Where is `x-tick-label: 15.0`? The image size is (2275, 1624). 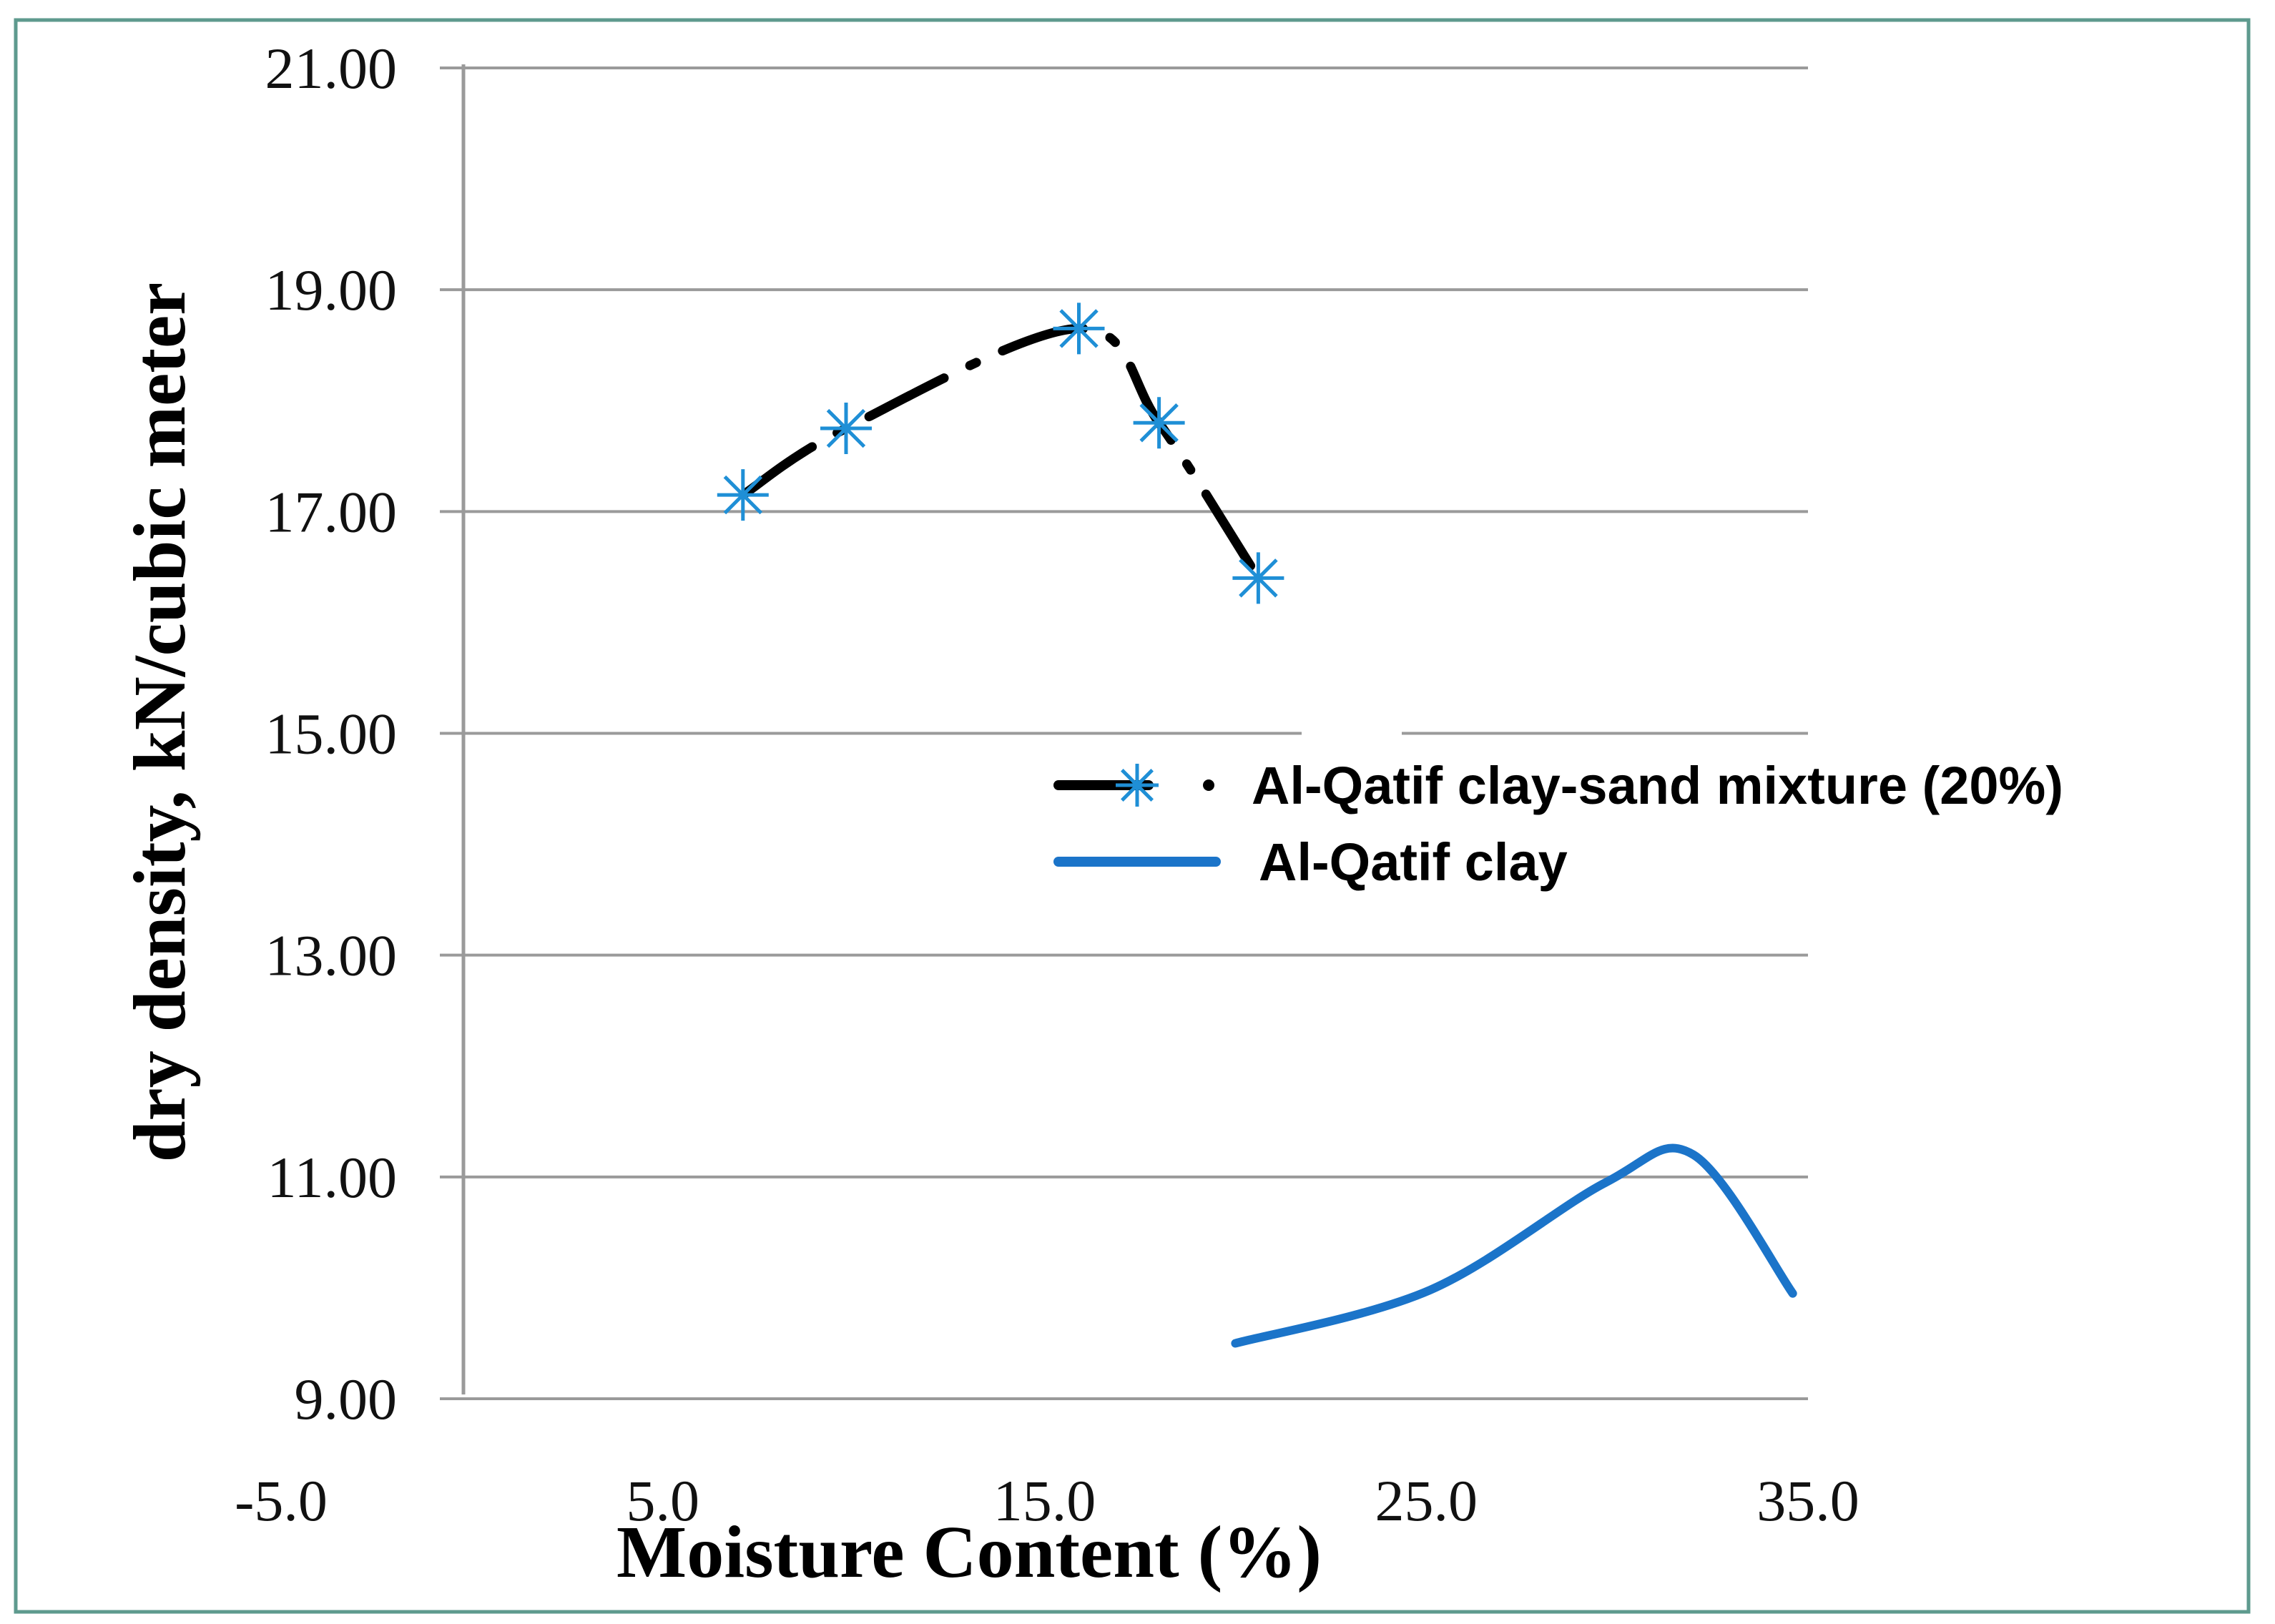
x-tick-label: 15.0 is located at coordinates (1044, 1500).